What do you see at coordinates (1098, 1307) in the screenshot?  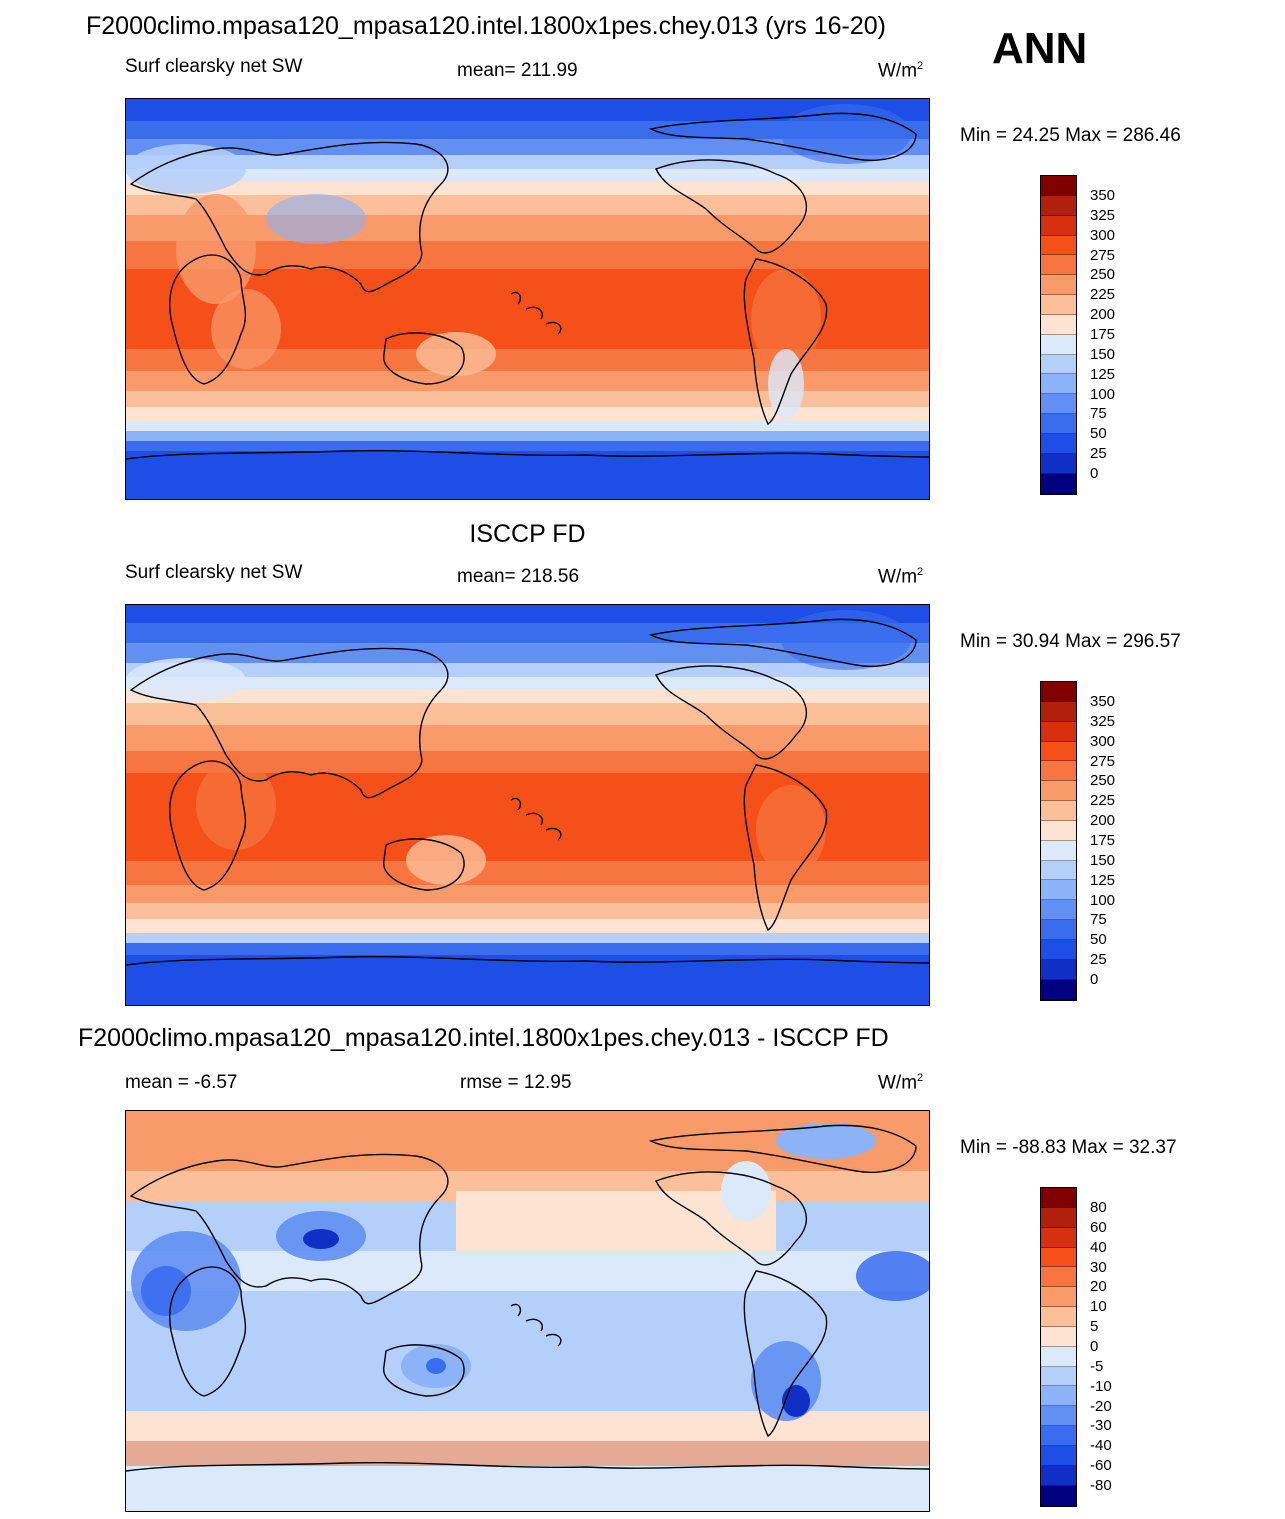 I see `colorbar-tick-label: 10` at bounding box center [1098, 1307].